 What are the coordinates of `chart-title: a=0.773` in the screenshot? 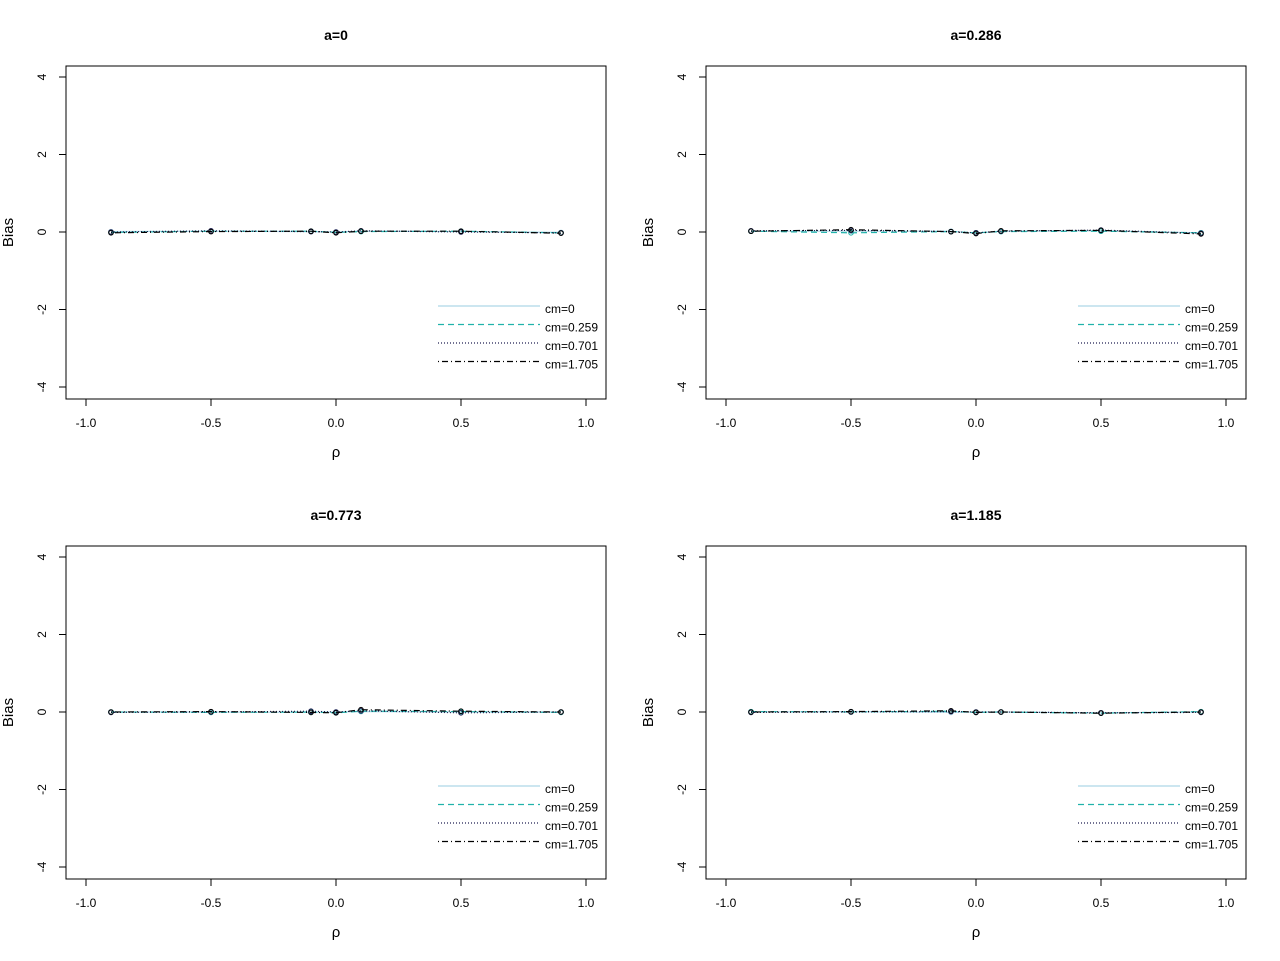 It's located at (336, 515).